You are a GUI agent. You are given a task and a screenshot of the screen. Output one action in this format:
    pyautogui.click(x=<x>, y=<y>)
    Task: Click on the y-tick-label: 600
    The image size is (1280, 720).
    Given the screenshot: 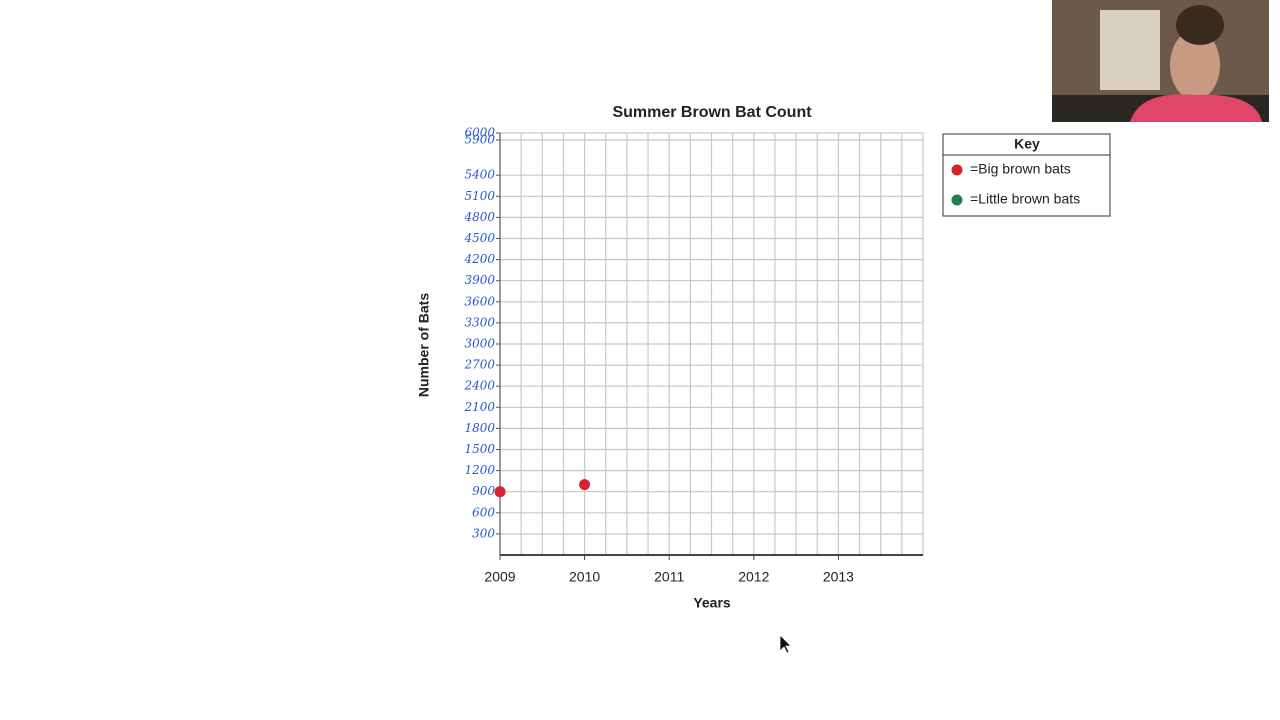 What is the action you would take?
    pyautogui.click(x=483, y=512)
    